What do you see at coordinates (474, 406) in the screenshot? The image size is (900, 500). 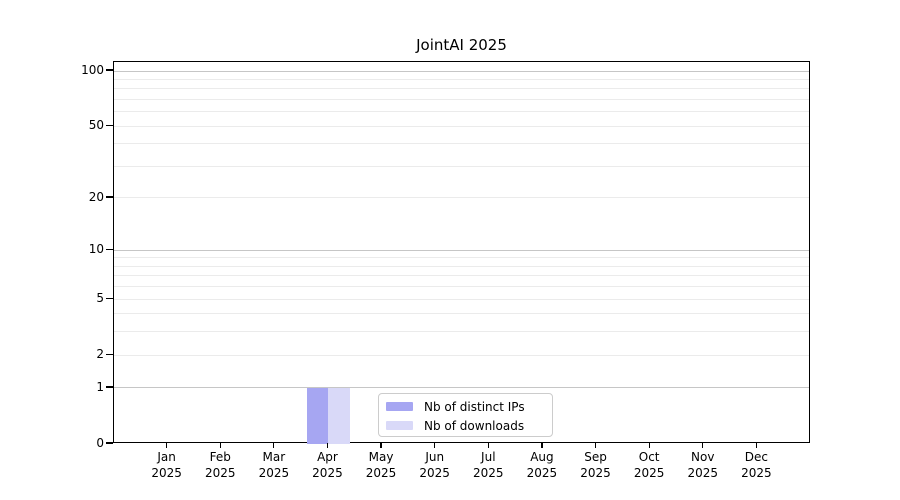 I see `legend-label-distinct-ips: Nb of distinct IPs` at bounding box center [474, 406].